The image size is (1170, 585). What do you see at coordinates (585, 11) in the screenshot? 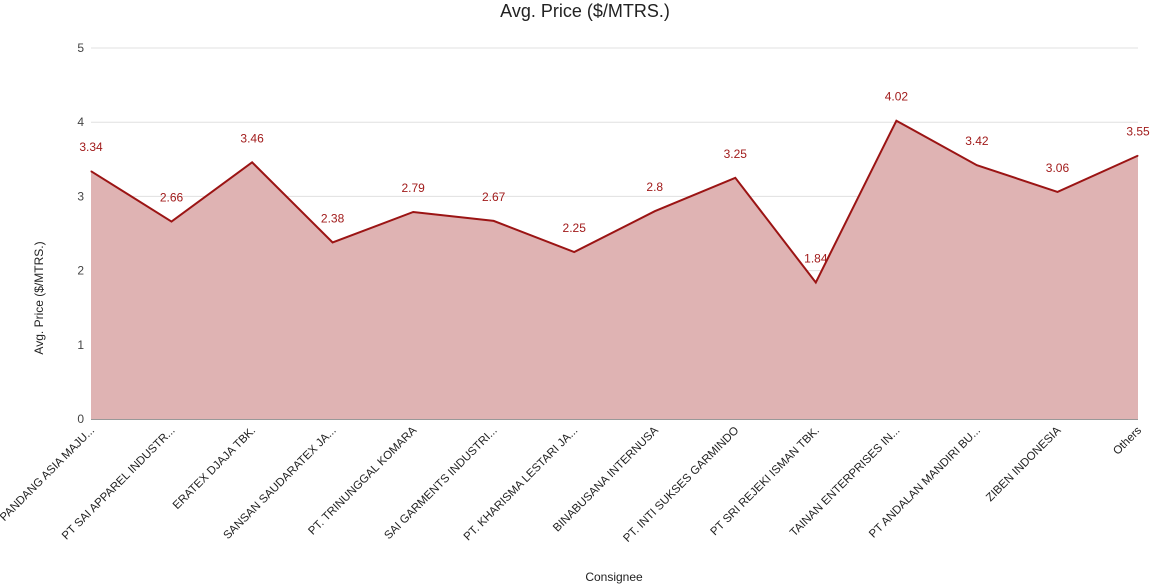
I see `chart-title: Avg. Price ($/MTRS.)` at bounding box center [585, 11].